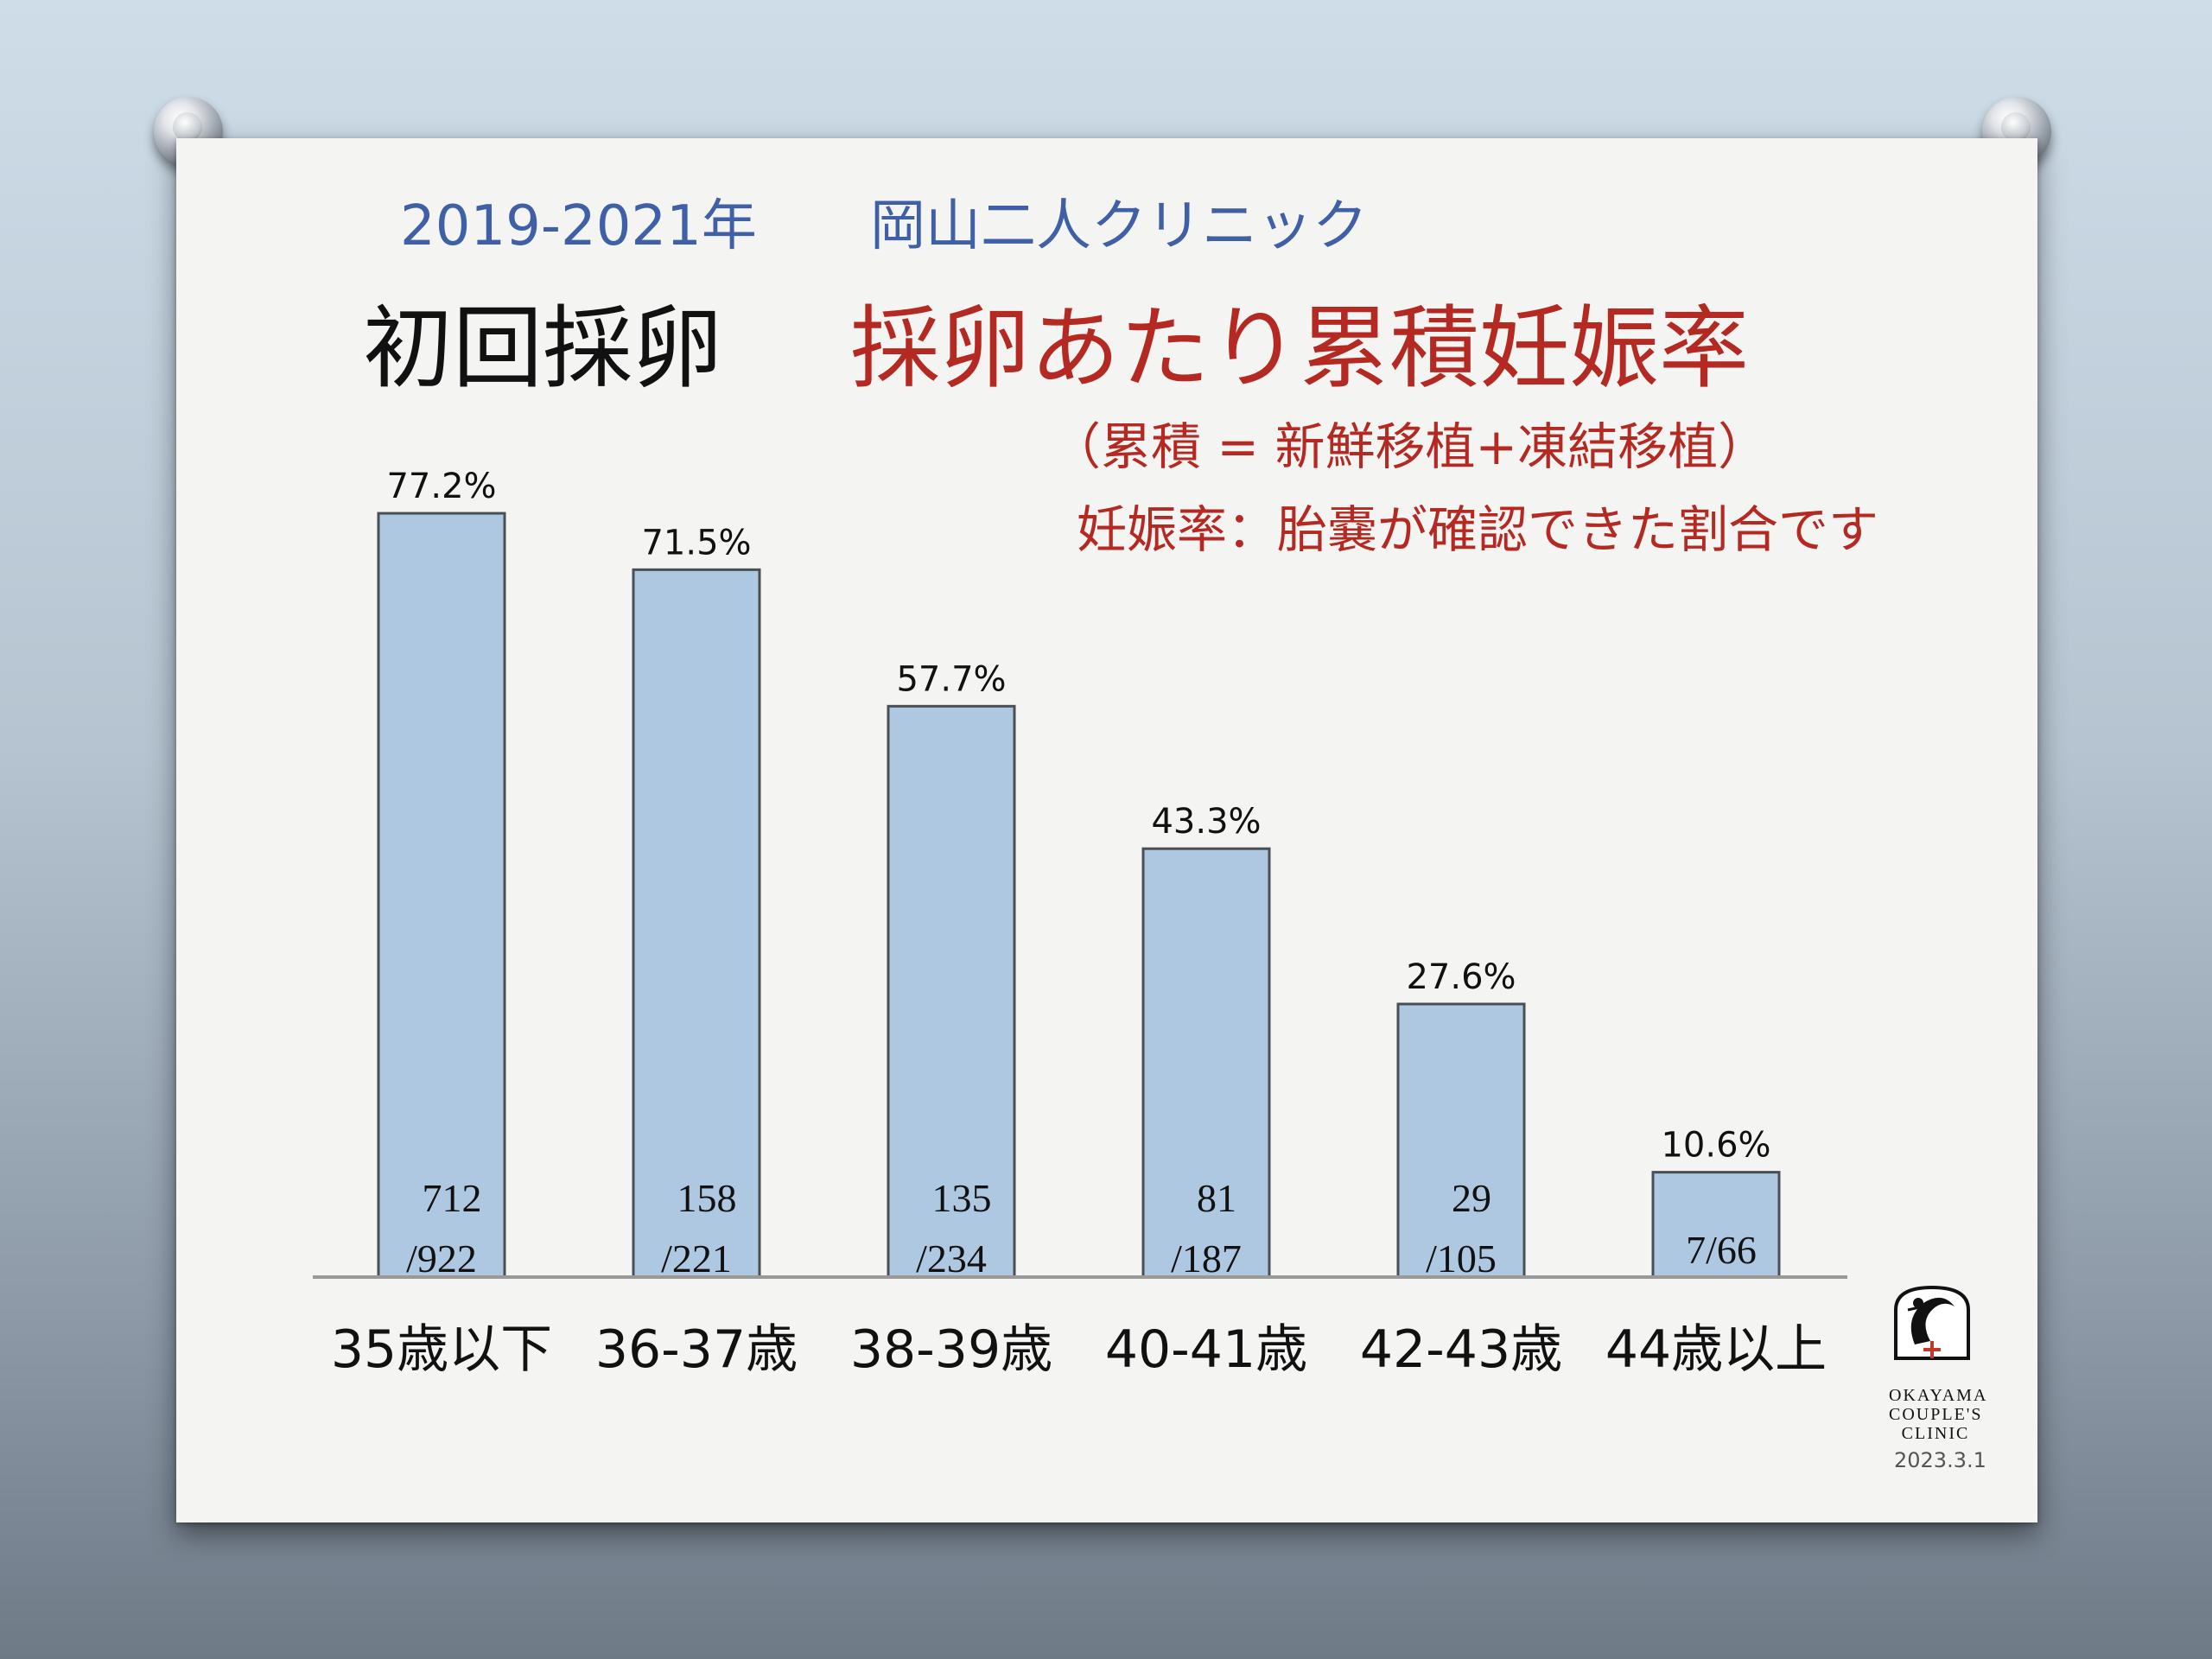  I want to click on count-denominator-3: /187, so click(1206, 1258).